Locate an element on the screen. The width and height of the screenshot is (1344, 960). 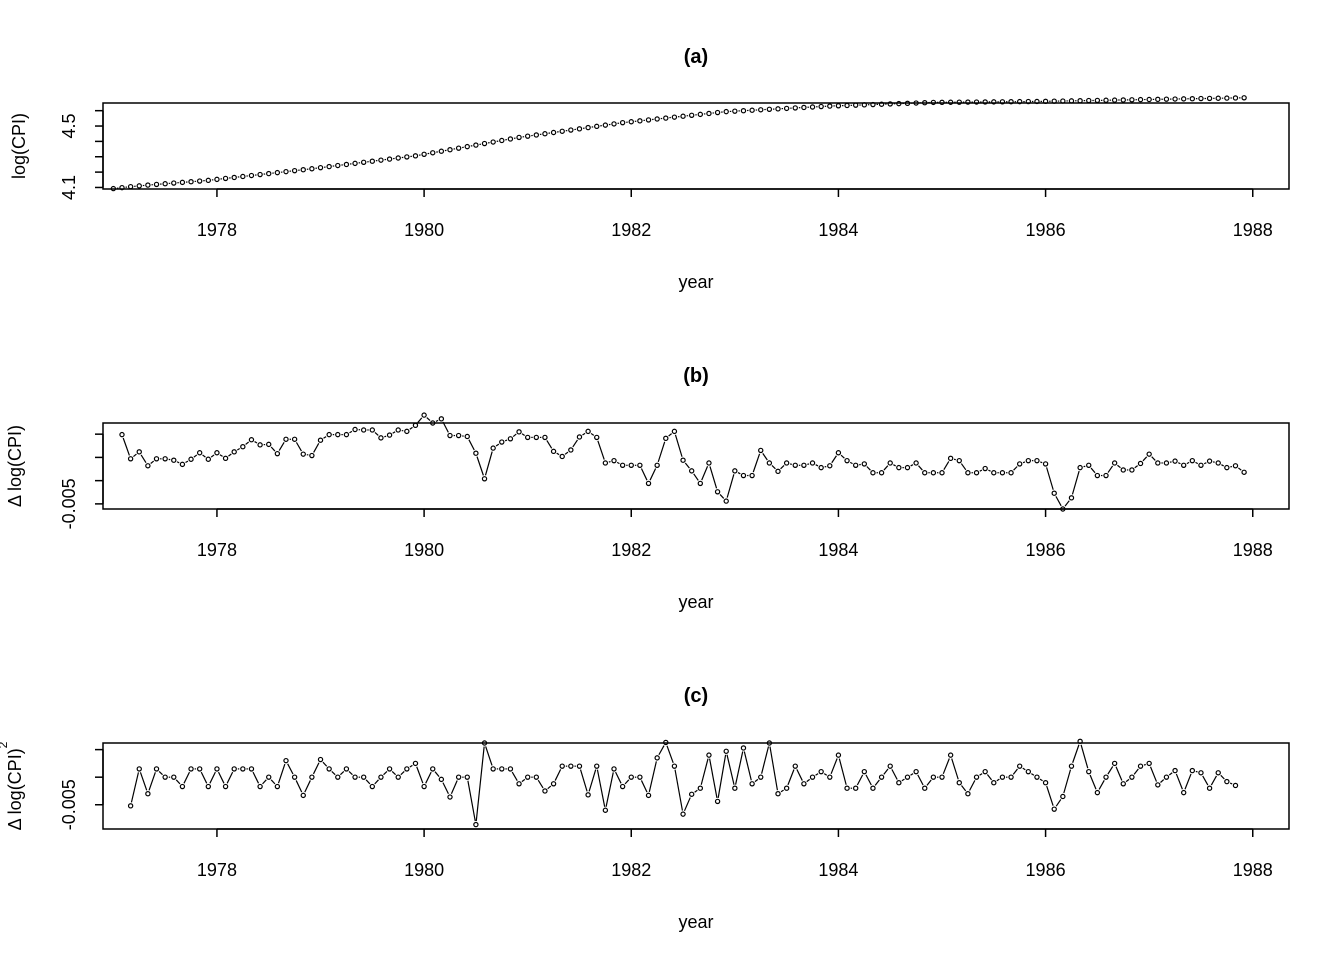
x-tick-label: 1980 is located at coordinates (424, 870).